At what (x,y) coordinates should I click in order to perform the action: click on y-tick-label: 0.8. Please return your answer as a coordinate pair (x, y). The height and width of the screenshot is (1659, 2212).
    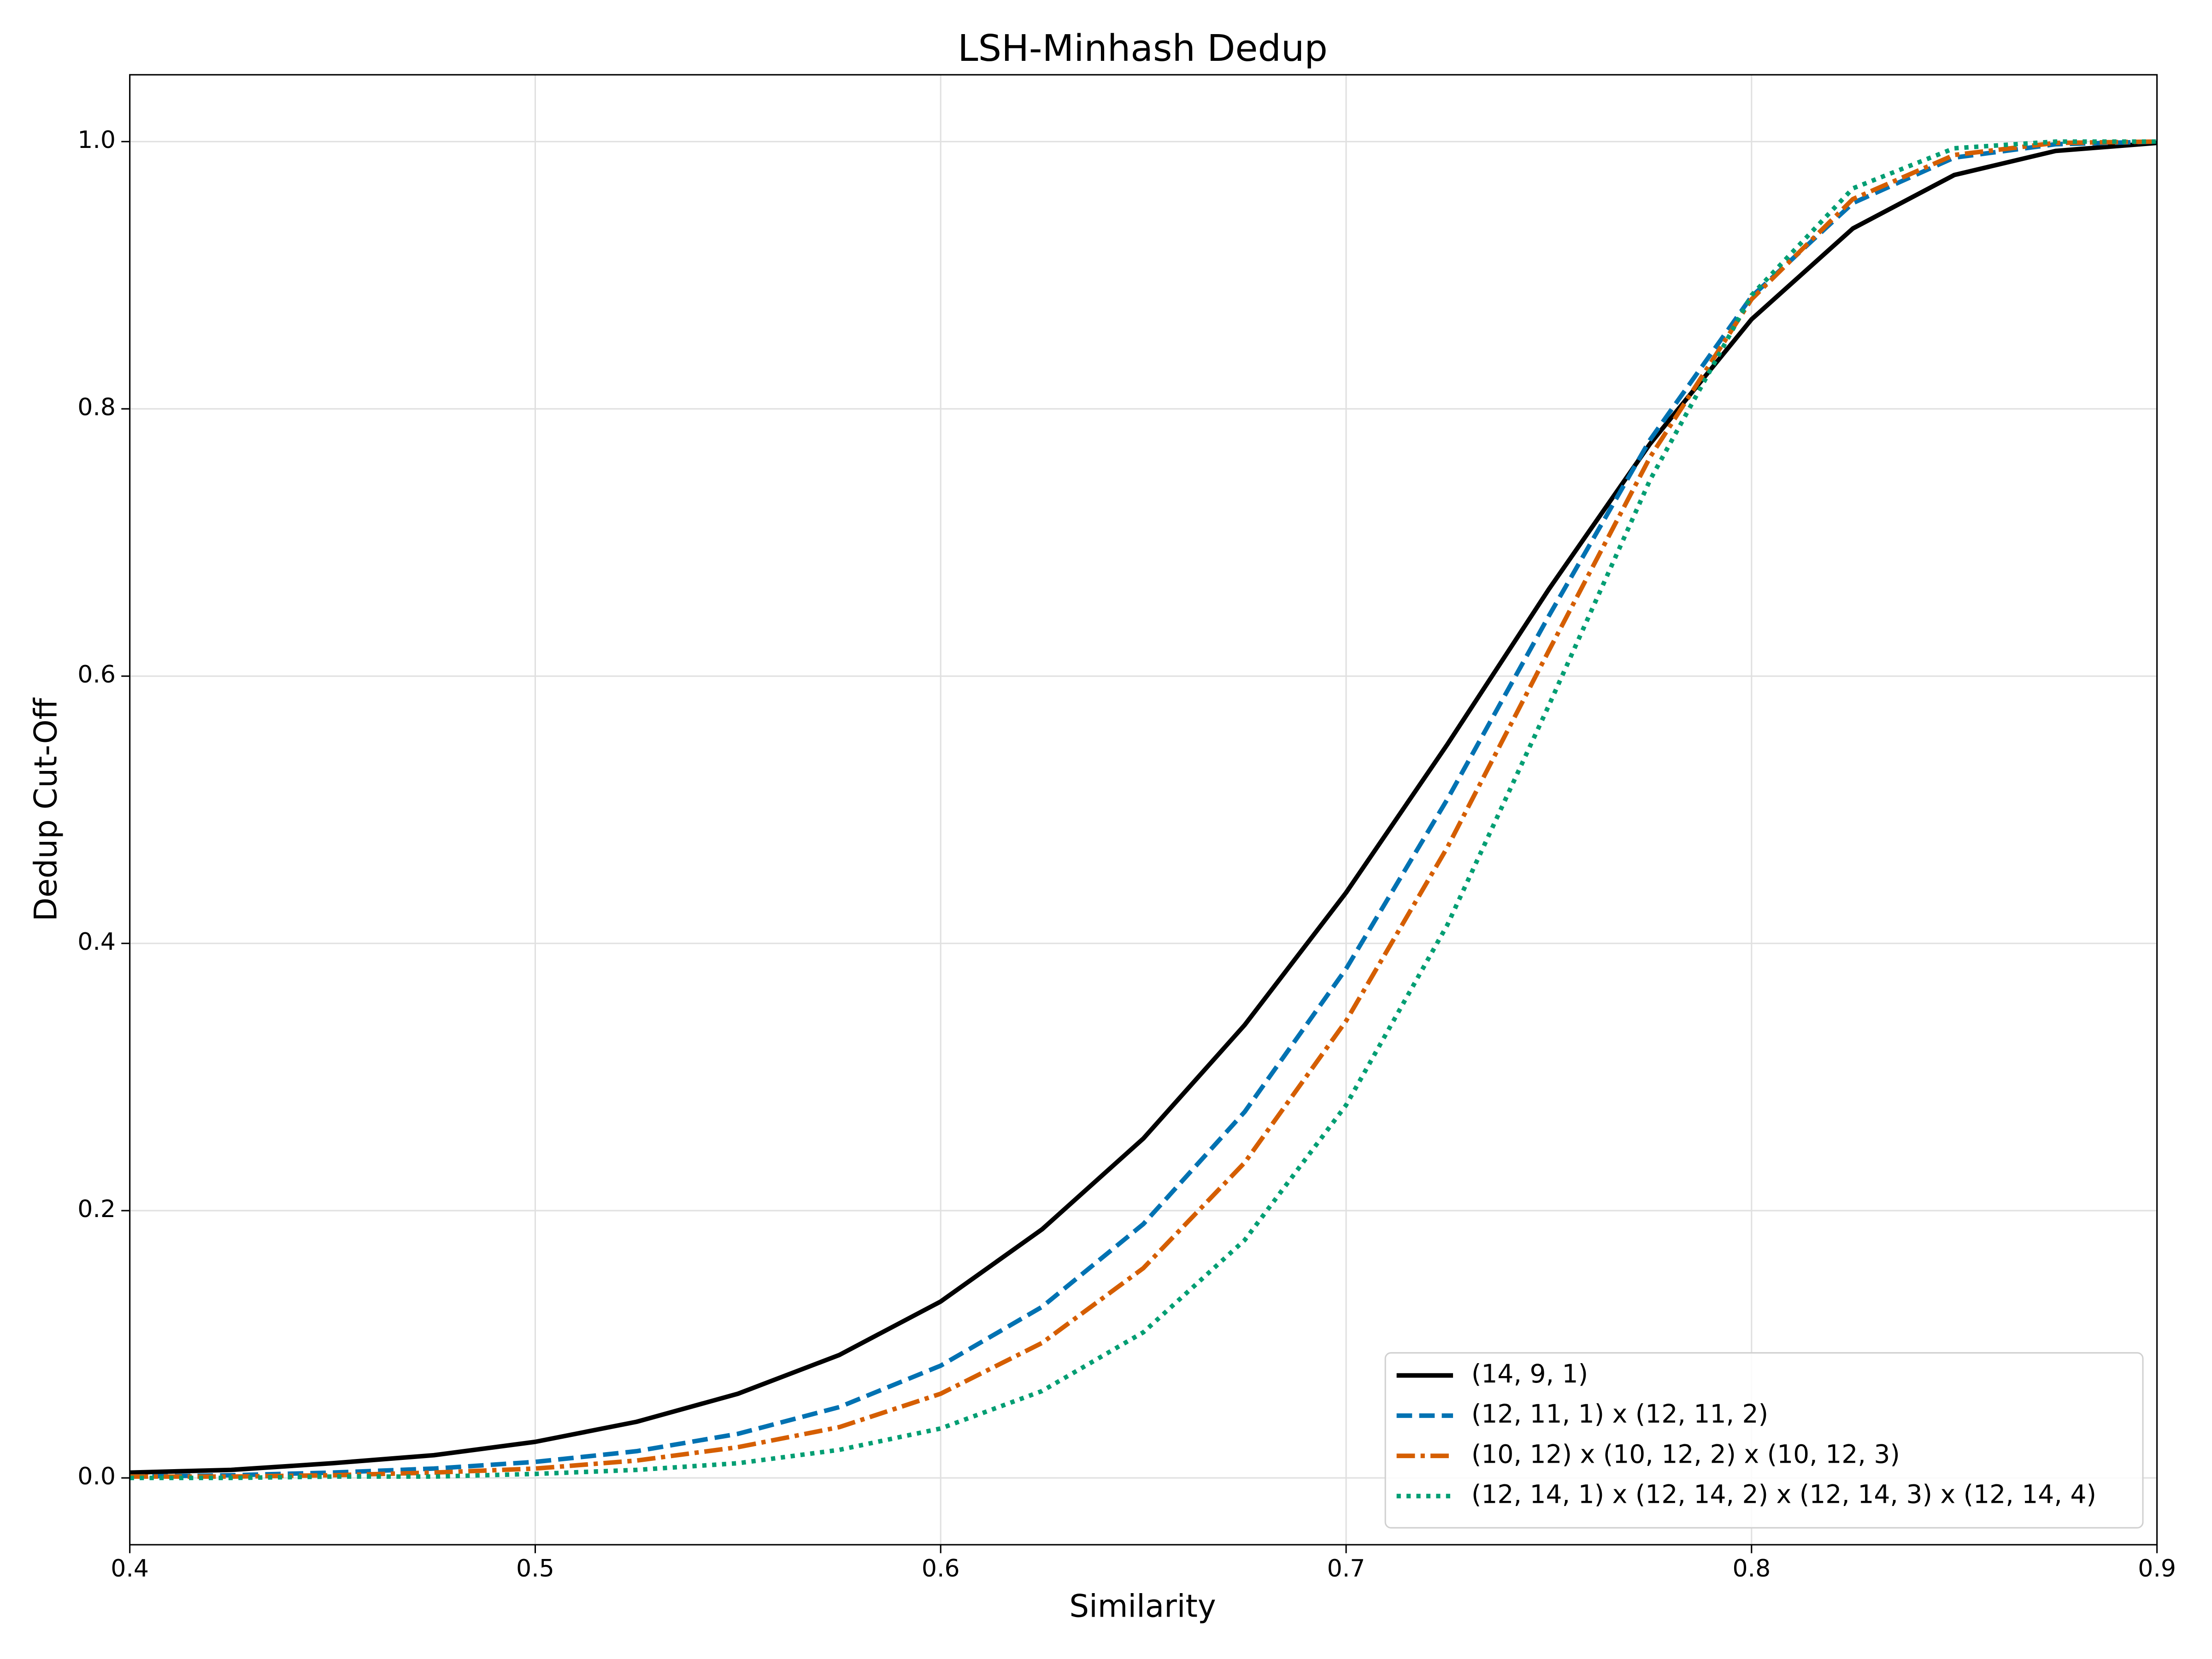
    Looking at the image, I should click on (96, 407).